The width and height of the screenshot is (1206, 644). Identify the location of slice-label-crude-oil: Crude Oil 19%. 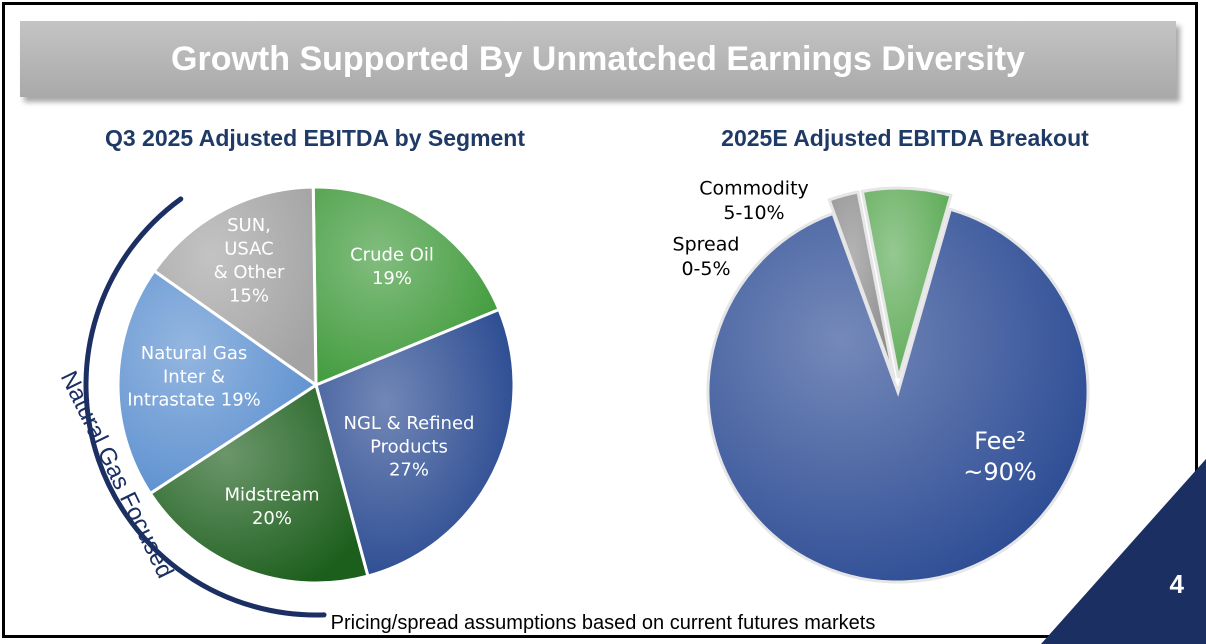
(392, 267).